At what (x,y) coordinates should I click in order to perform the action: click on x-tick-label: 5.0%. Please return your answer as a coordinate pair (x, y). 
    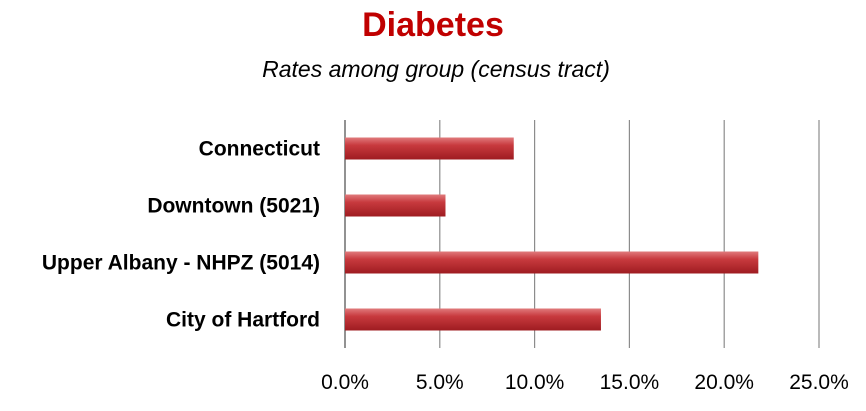
    Looking at the image, I should click on (440, 382).